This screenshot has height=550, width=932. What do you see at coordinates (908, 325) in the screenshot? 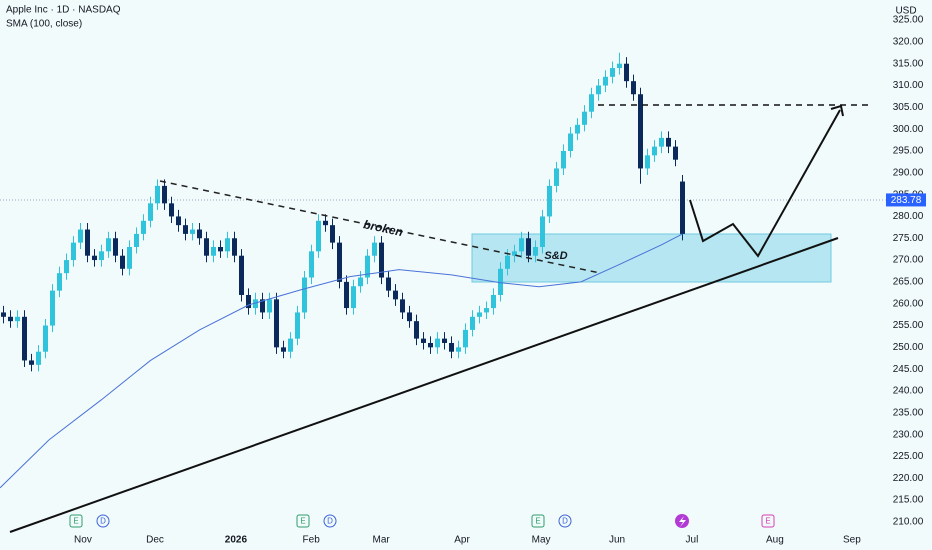
I see `y-tick-label: 255.00` at bounding box center [908, 325].